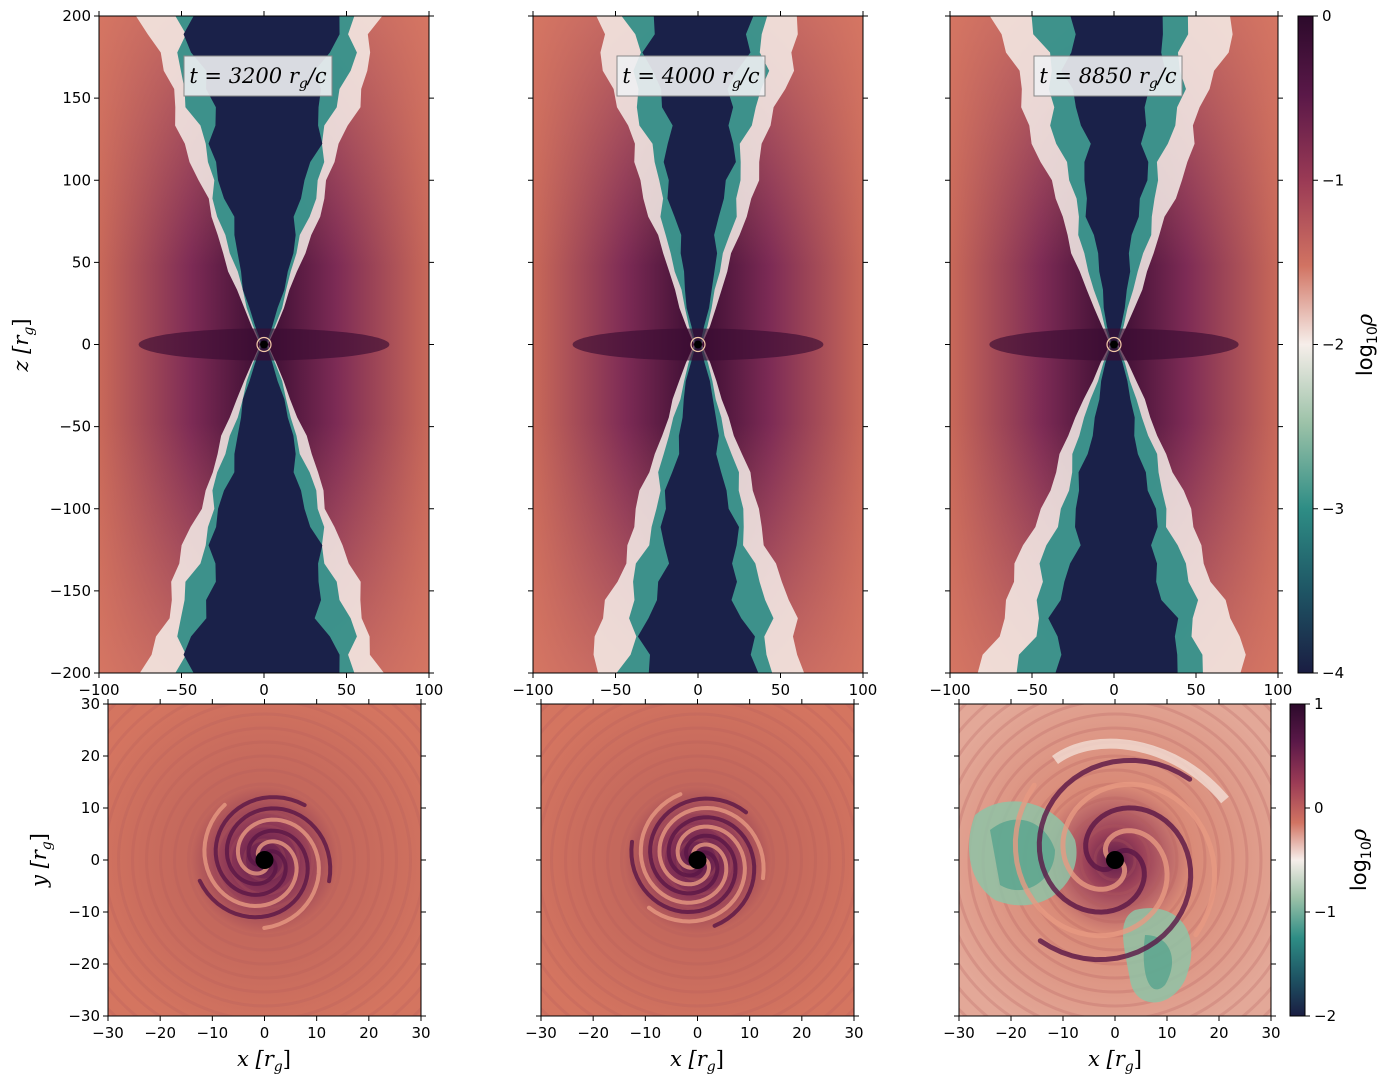 The image size is (1389, 1086). I want to click on y-tick-label: 100, so click(76, 180).